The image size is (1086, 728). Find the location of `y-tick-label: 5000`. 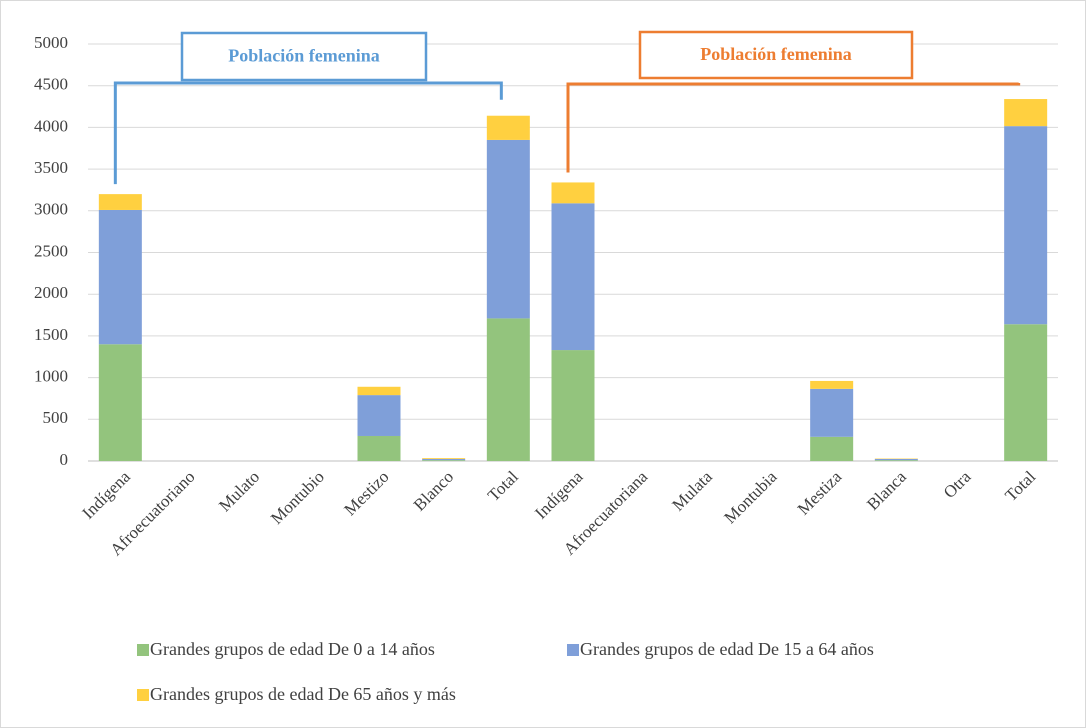

y-tick-label: 5000 is located at coordinates (51, 42).